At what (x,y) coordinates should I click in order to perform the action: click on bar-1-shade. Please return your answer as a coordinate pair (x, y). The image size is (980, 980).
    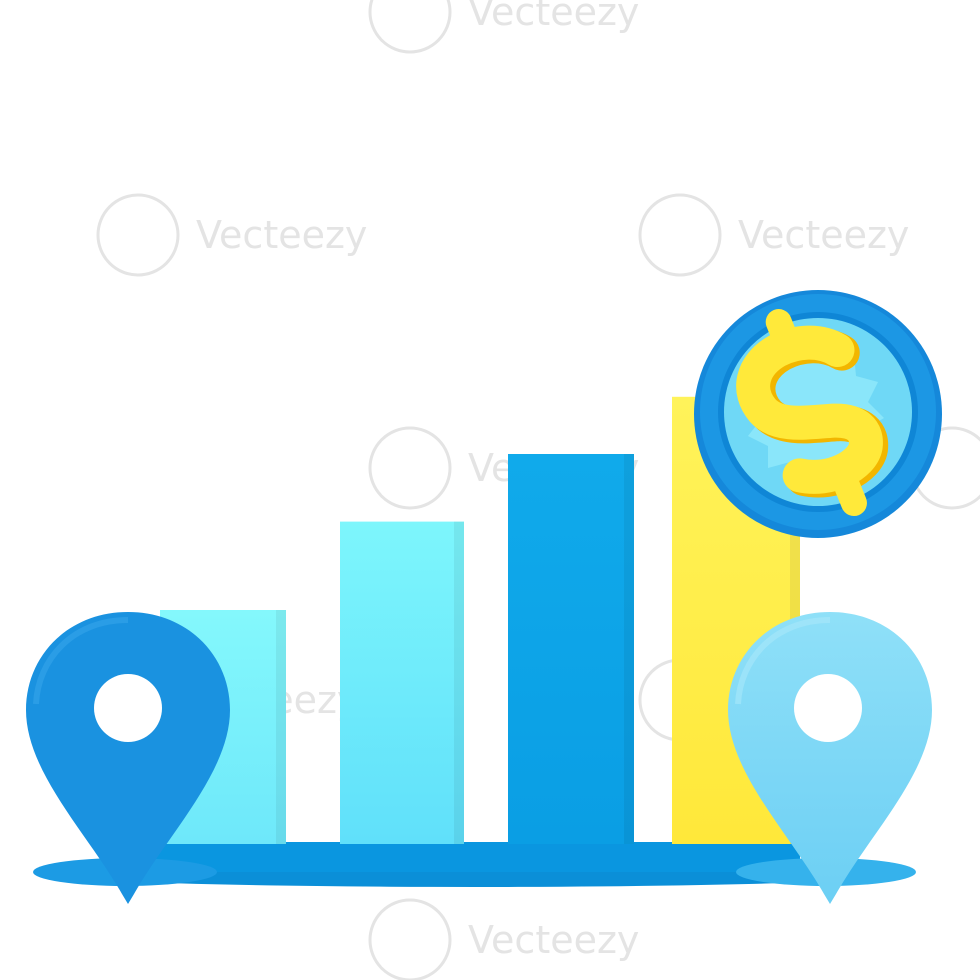
    Looking at the image, I should click on (281, 727).